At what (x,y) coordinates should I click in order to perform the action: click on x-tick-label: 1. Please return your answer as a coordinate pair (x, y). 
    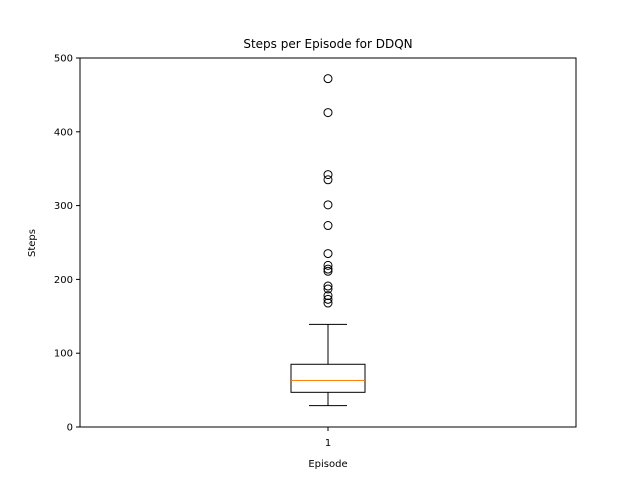
    Looking at the image, I should click on (328, 443).